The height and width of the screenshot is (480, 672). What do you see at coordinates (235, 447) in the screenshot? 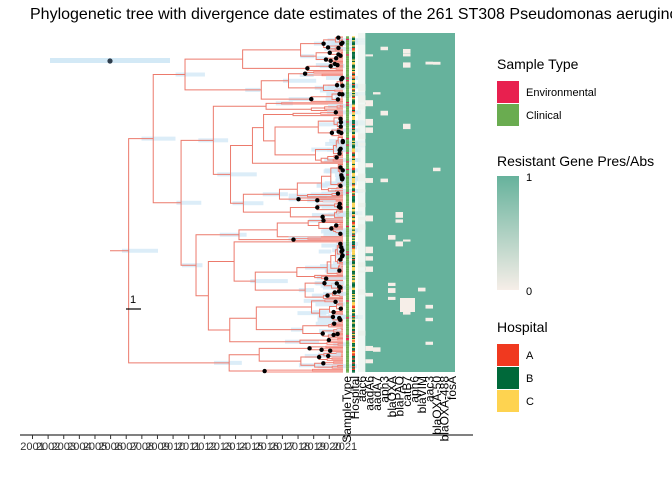
I see `x-tick-label: 2014` at bounding box center [235, 447].